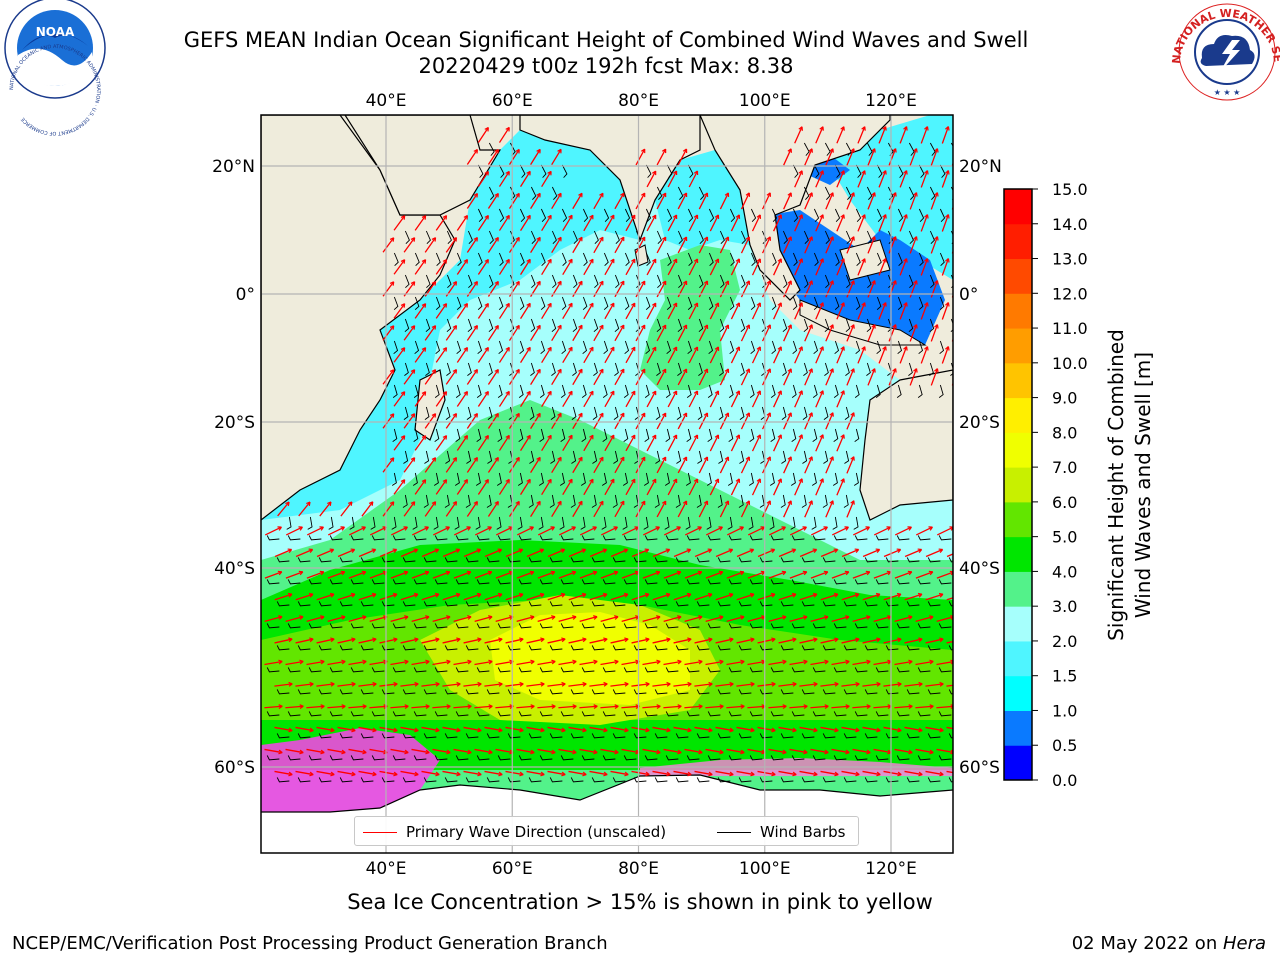  What do you see at coordinates (1168, 943) in the screenshot?
I see `credit-date: 02 May 2022 on Hera` at bounding box center [1168, 943].